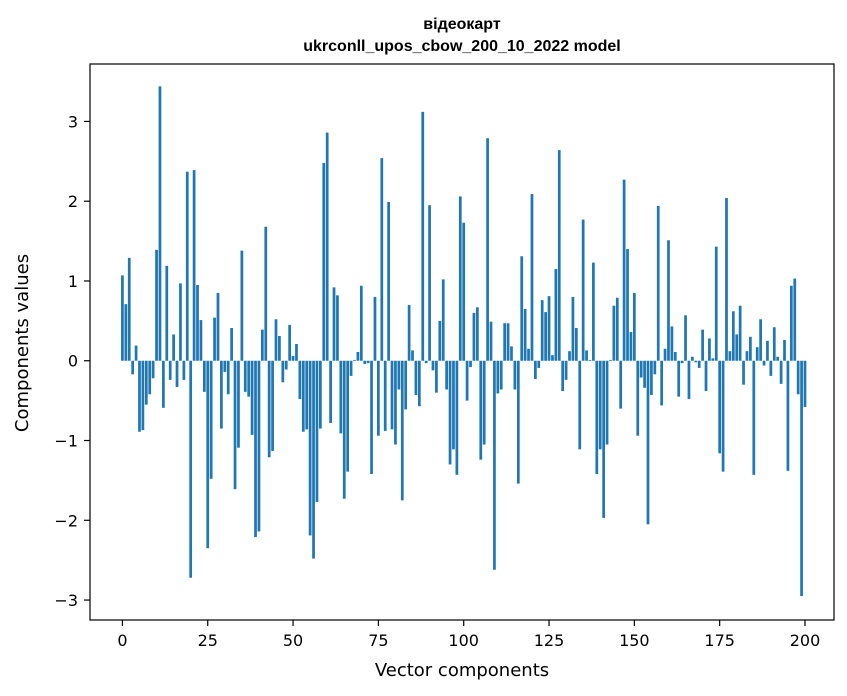 Image resolution: width=847 pixels, height=696 pixels. Describe the element at coordinates (634, 640) in the screenshot. I see `x-tick-label: 150` at that location.